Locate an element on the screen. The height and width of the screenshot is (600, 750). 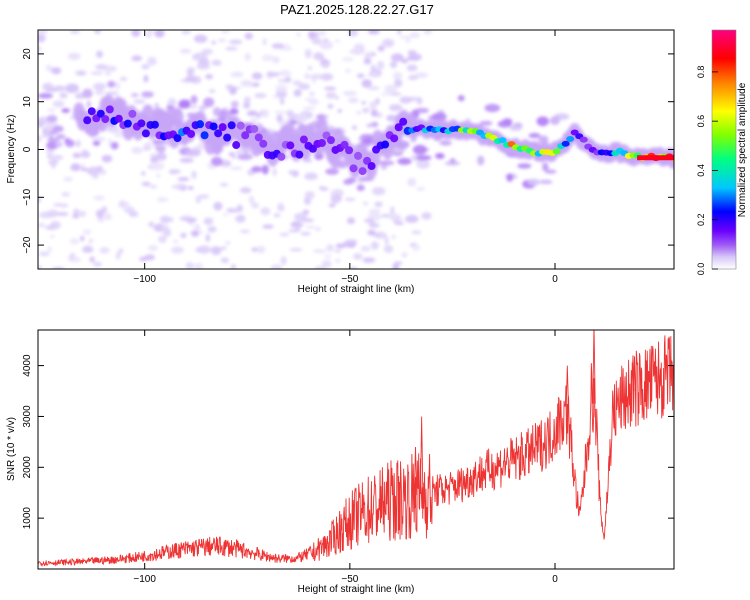
snr-x-tick-label: −50 is located at coordinates (349, 579).